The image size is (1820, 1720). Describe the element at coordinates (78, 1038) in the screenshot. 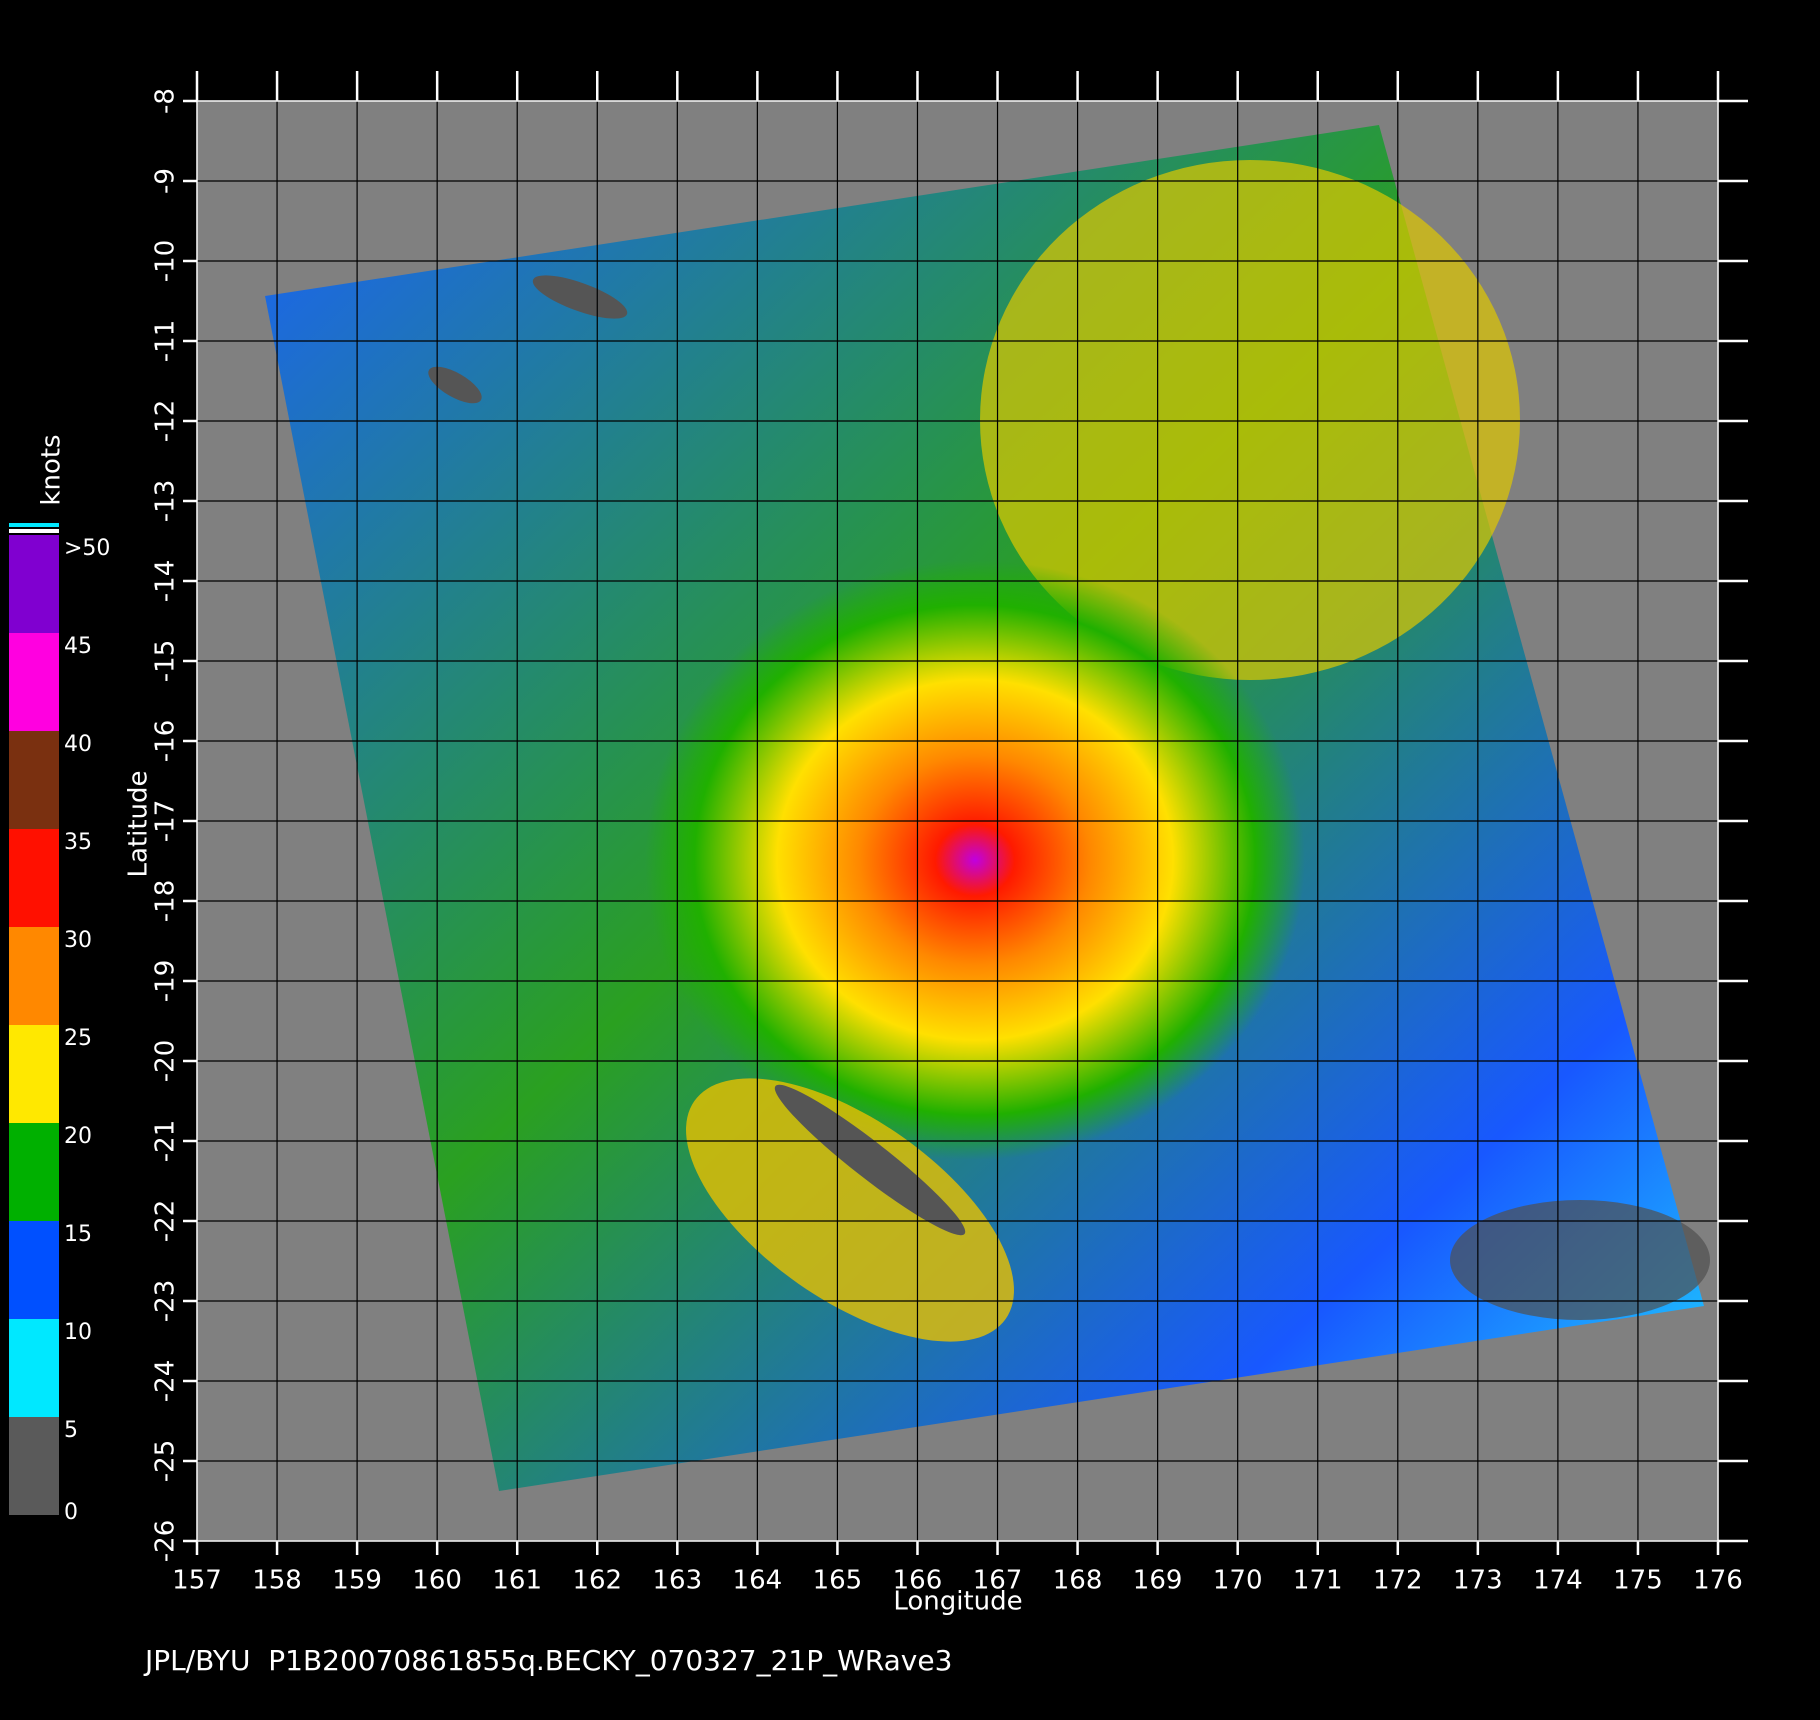

I see `colorbar-label: 25` at that location.